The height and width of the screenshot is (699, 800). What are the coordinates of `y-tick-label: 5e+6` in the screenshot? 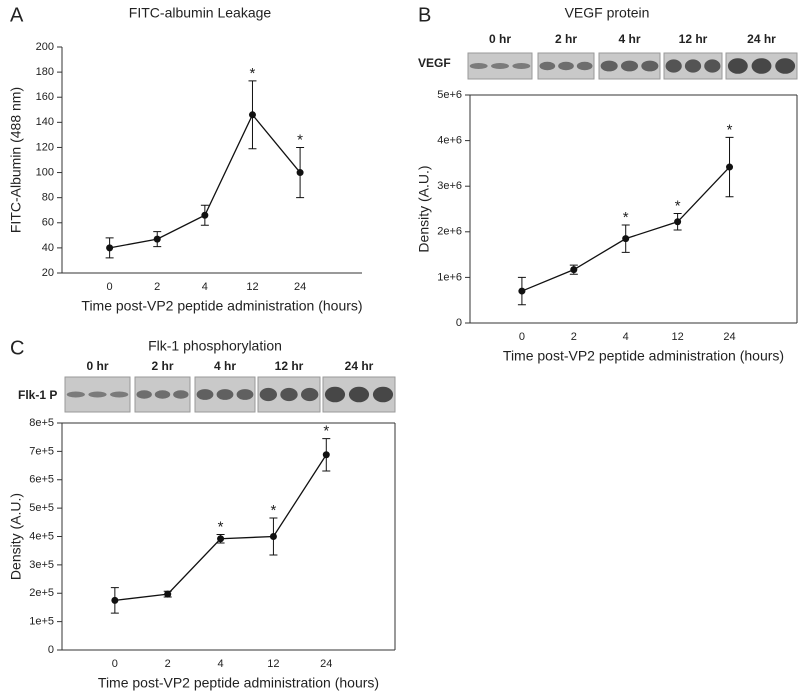 It's located at (449, 95).